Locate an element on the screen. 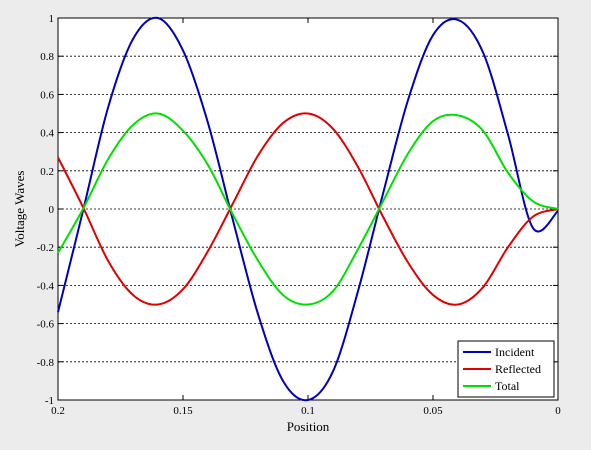  y-tick-label: -0.4 is located at coordinates (46, 286).